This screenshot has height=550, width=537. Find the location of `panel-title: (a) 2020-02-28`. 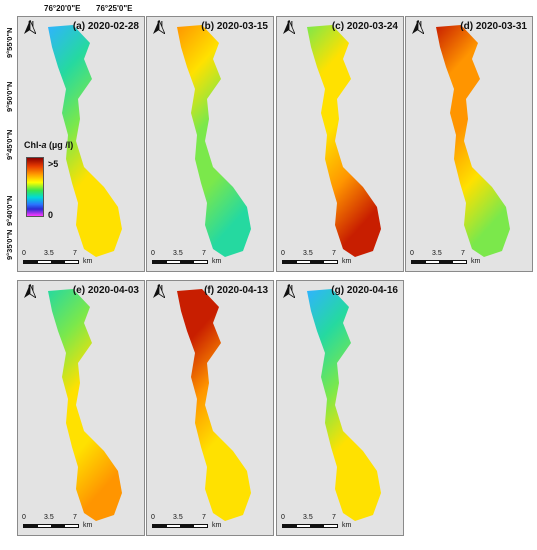

panel-title: (a) 2020-02-28 is located at coordinates (105, 26).